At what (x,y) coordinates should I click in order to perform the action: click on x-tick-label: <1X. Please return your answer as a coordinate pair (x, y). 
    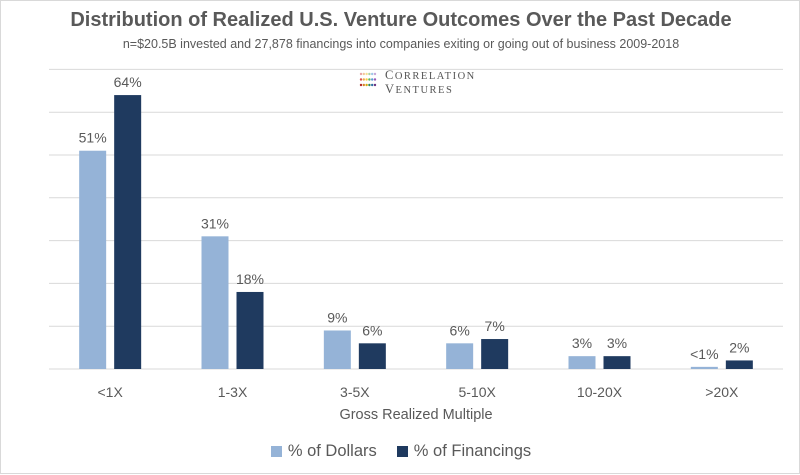
    Looking at the image, I should click on (111, 392).